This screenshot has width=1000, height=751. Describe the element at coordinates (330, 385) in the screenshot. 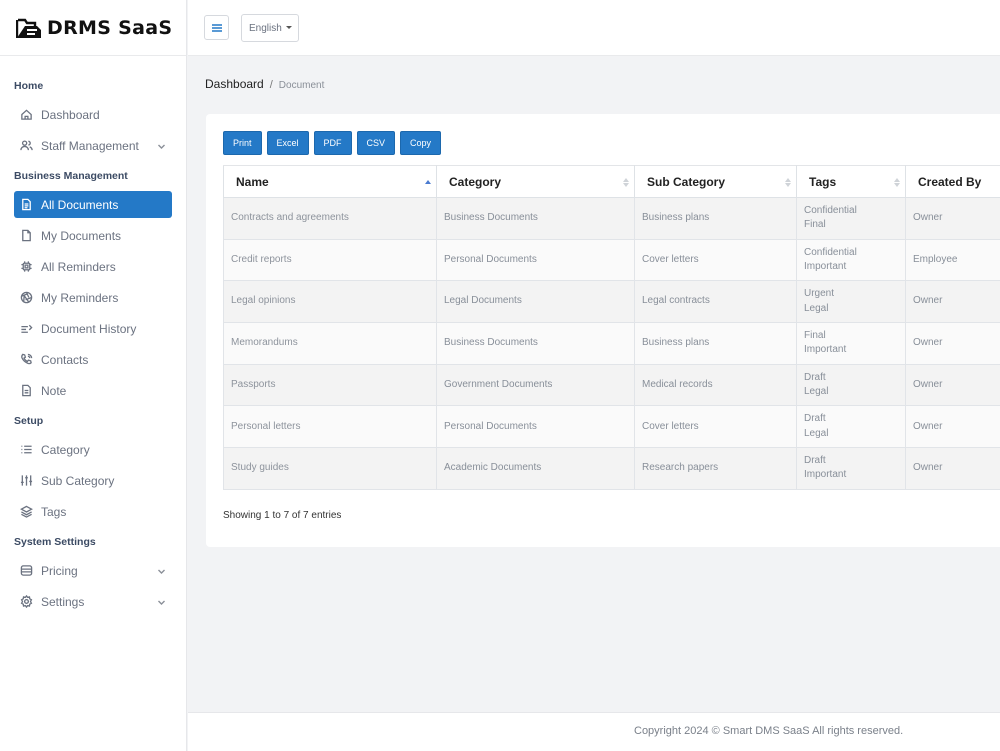

I see `cell-name: Passports` at that location.